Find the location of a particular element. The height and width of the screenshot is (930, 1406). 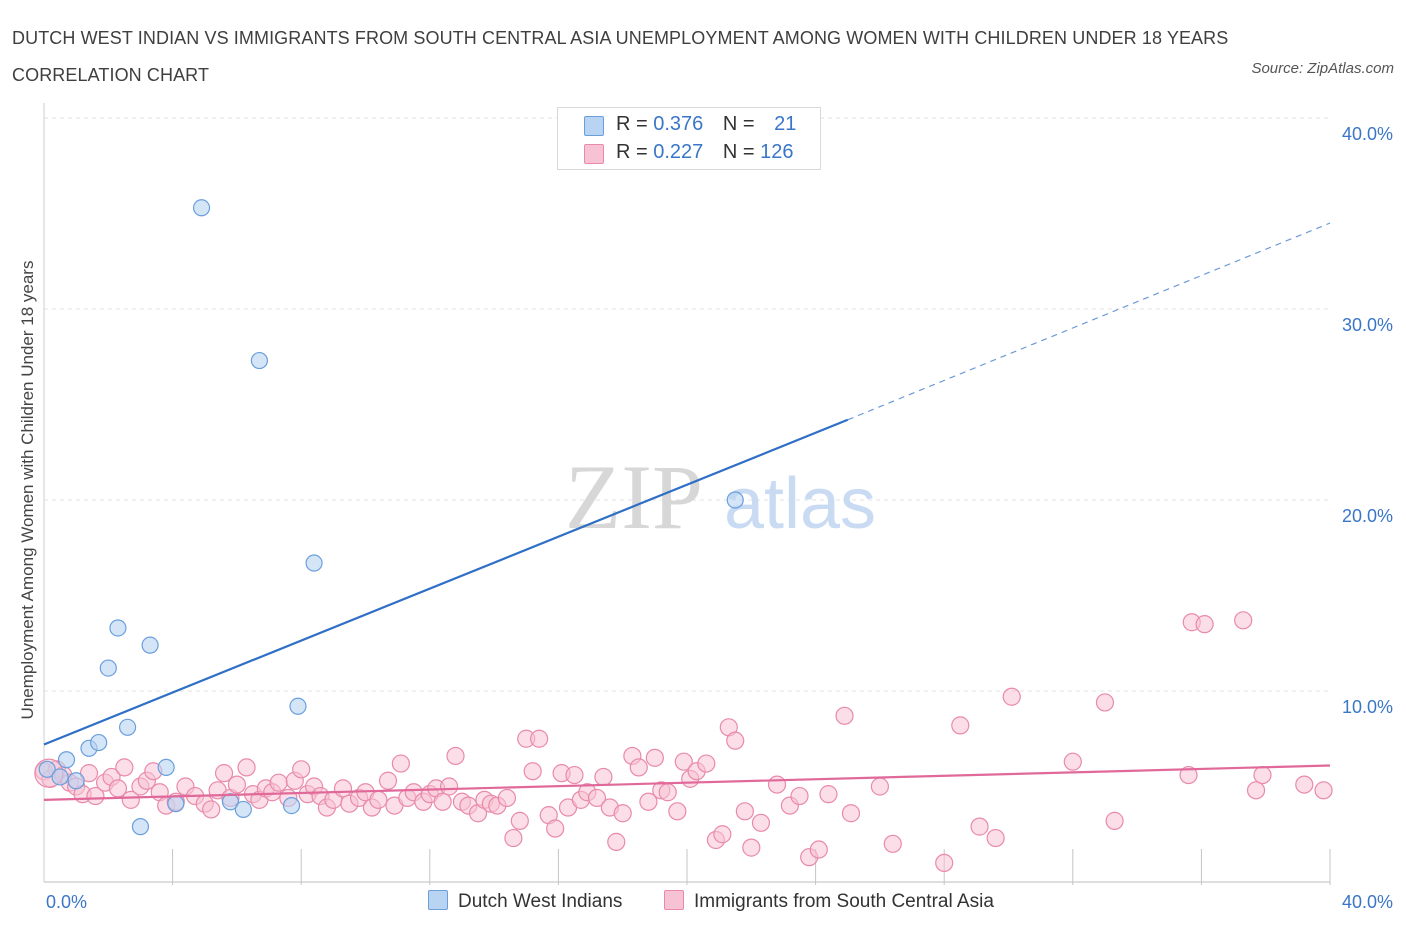

x-tick-label: 40.0% is located at coordinates (1367, 902).